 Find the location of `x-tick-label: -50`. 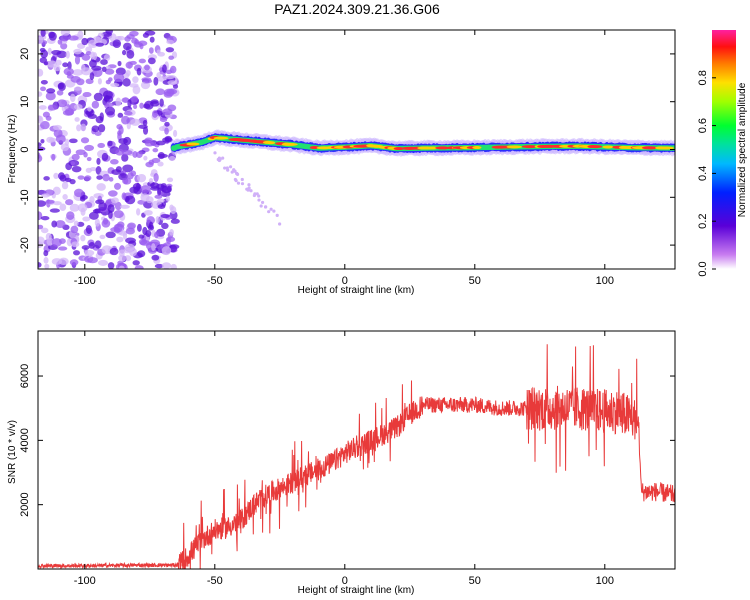

x-tick-label: -50 is located at coordinates (215, 581).